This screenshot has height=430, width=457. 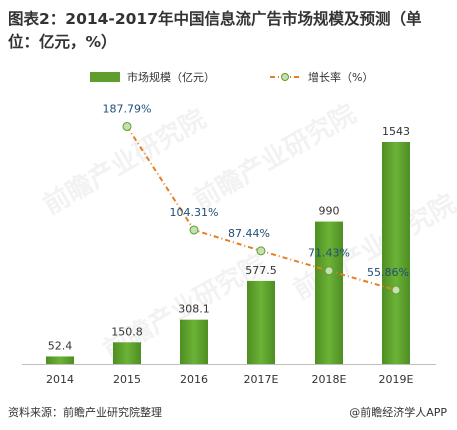 What do you see at coordinates (261, 322) in the screenshot?
I see `bar-2017E` at bounding box center [261, 322].